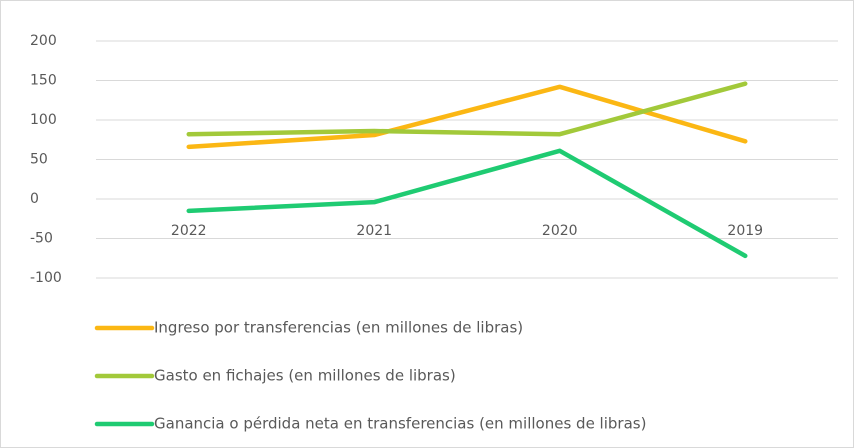  Describe the element at coordinates (46, 278) in the screenshot. I see `y-tick-label: -100` at that location.